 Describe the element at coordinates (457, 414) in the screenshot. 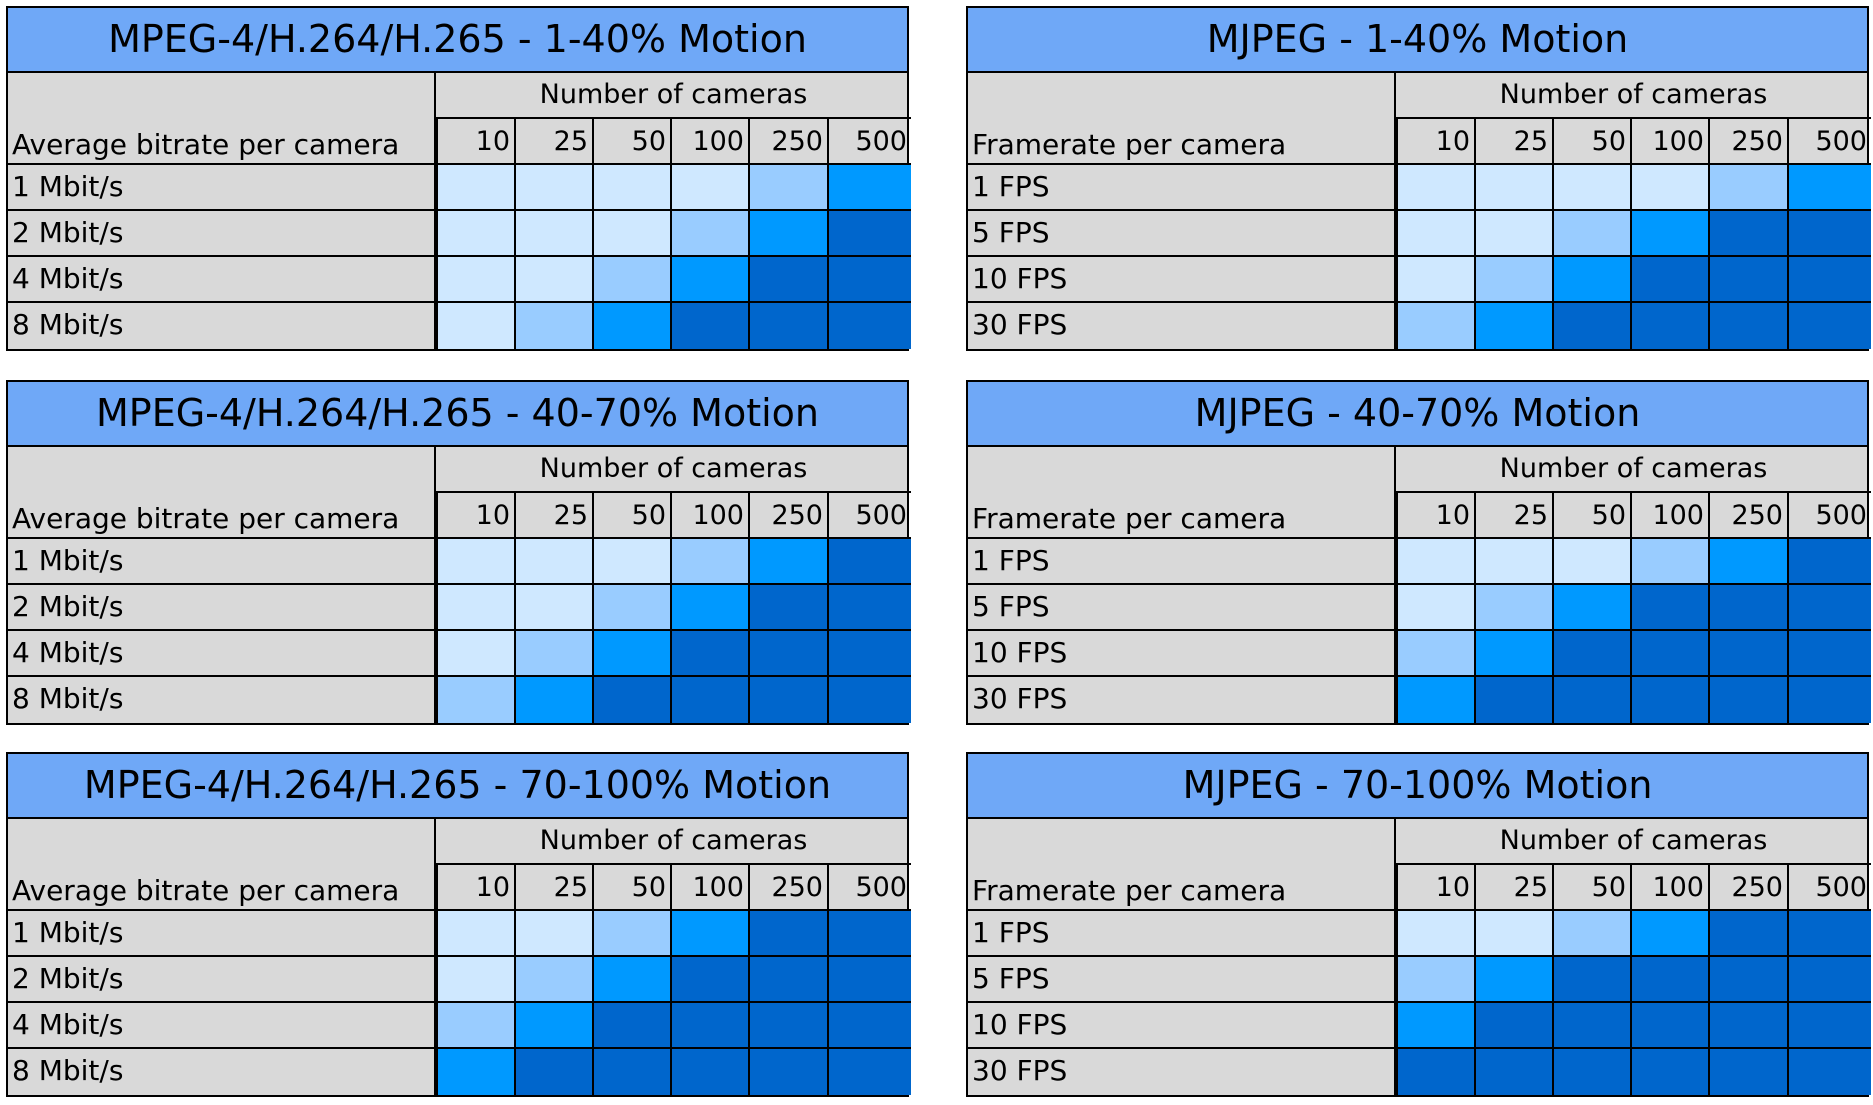

I see `panel-title: MPEG-4/H.264/H.265 - 40-70% Motion` at that location.